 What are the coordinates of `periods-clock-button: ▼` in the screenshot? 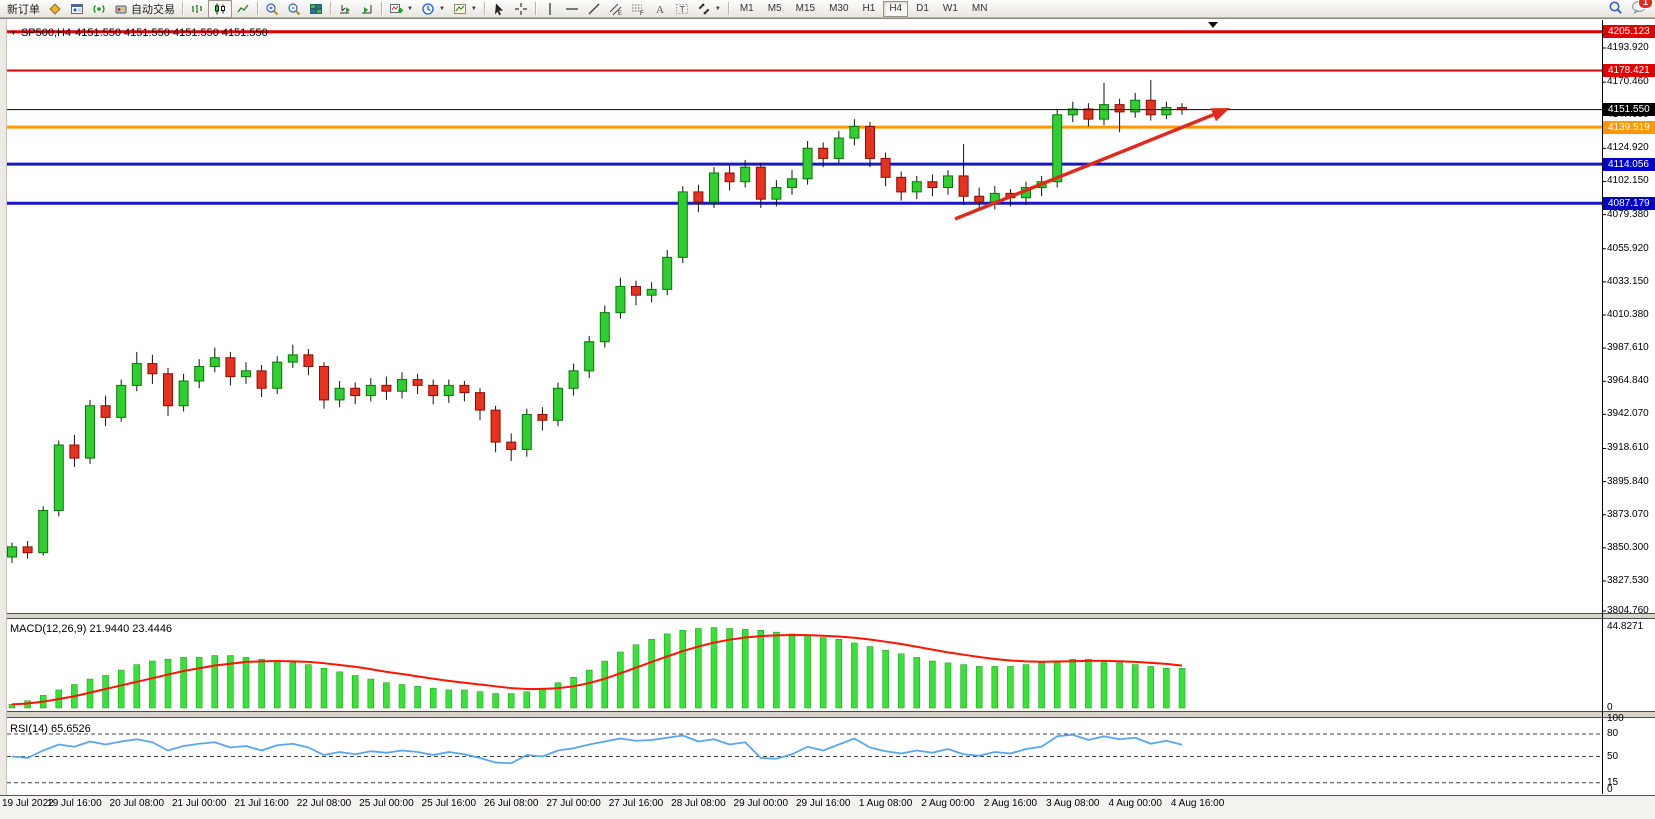 It's located at (433, 9).